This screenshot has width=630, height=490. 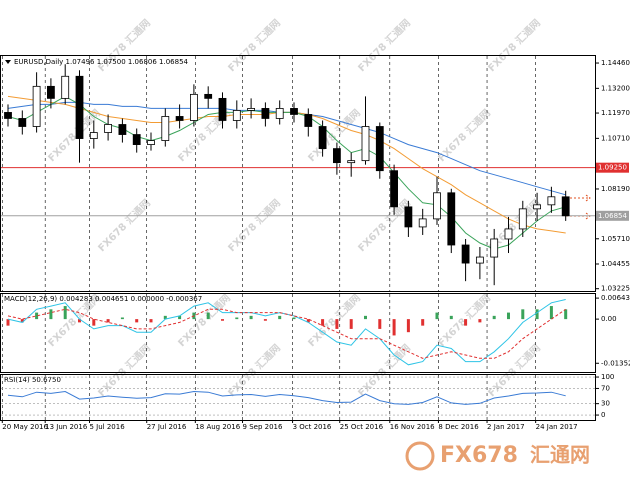 I want to click on y-tick-label: 1.13200, so click(x=615, y=88).